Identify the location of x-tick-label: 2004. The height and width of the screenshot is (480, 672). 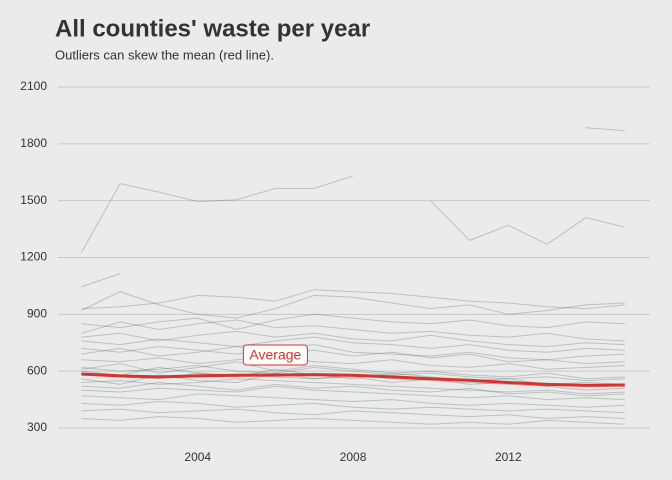
(197, 457).